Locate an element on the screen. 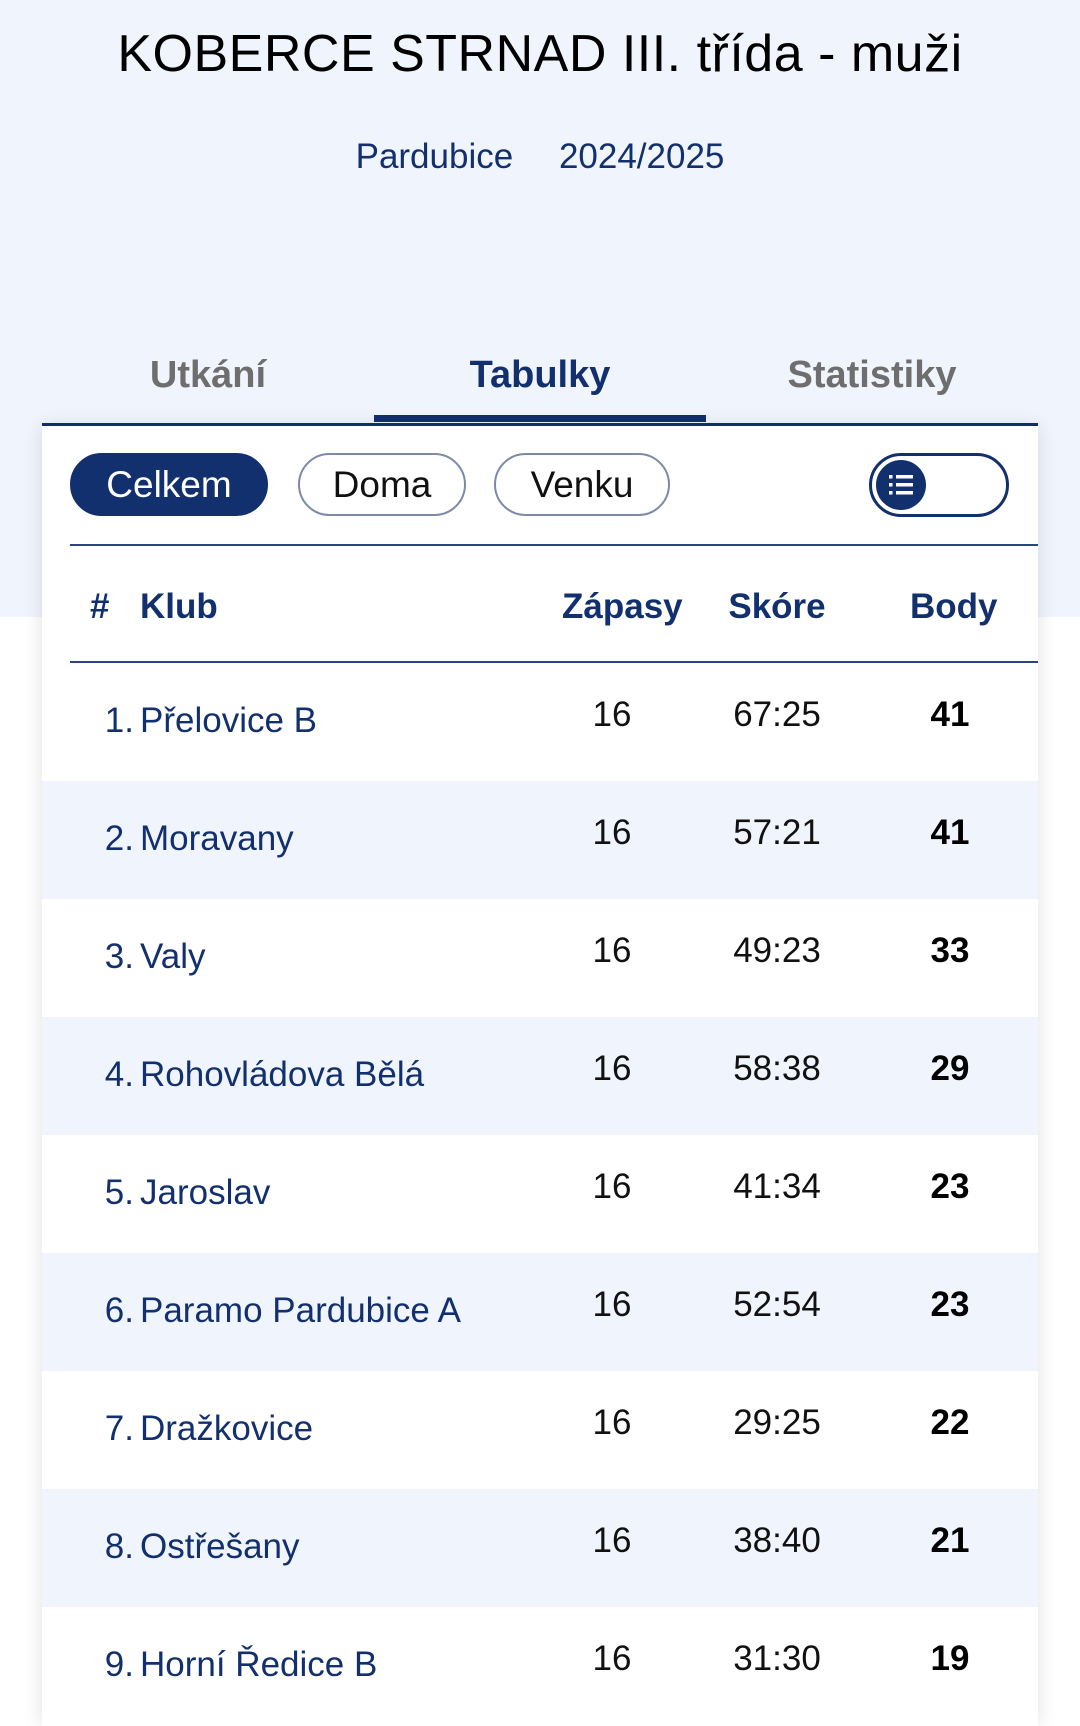 Image resolution: width=1080 pixels, height=1726 pixels. tab-bar-divider is located at coordinates (540, 424).